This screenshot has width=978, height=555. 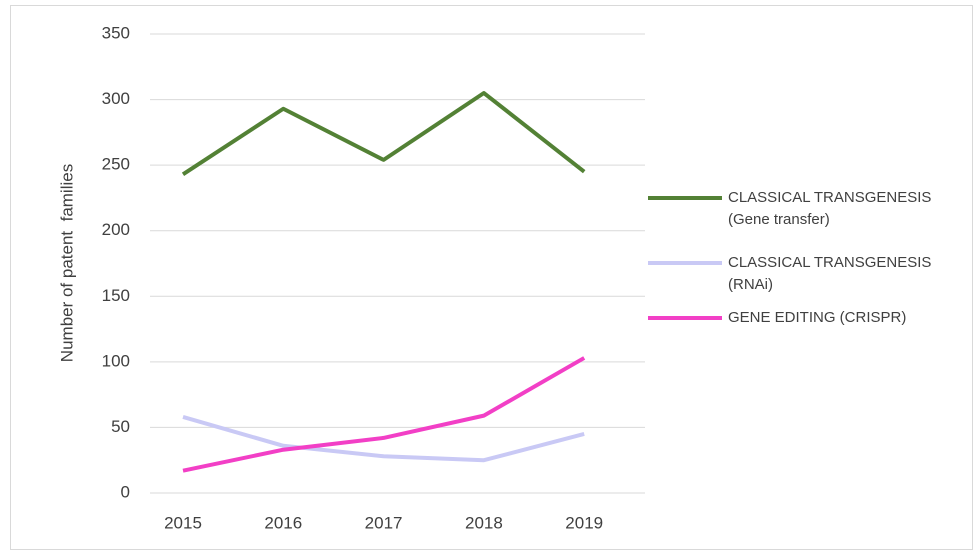 I want to click on y-tick-label: 250, so click(x=116, y=164).